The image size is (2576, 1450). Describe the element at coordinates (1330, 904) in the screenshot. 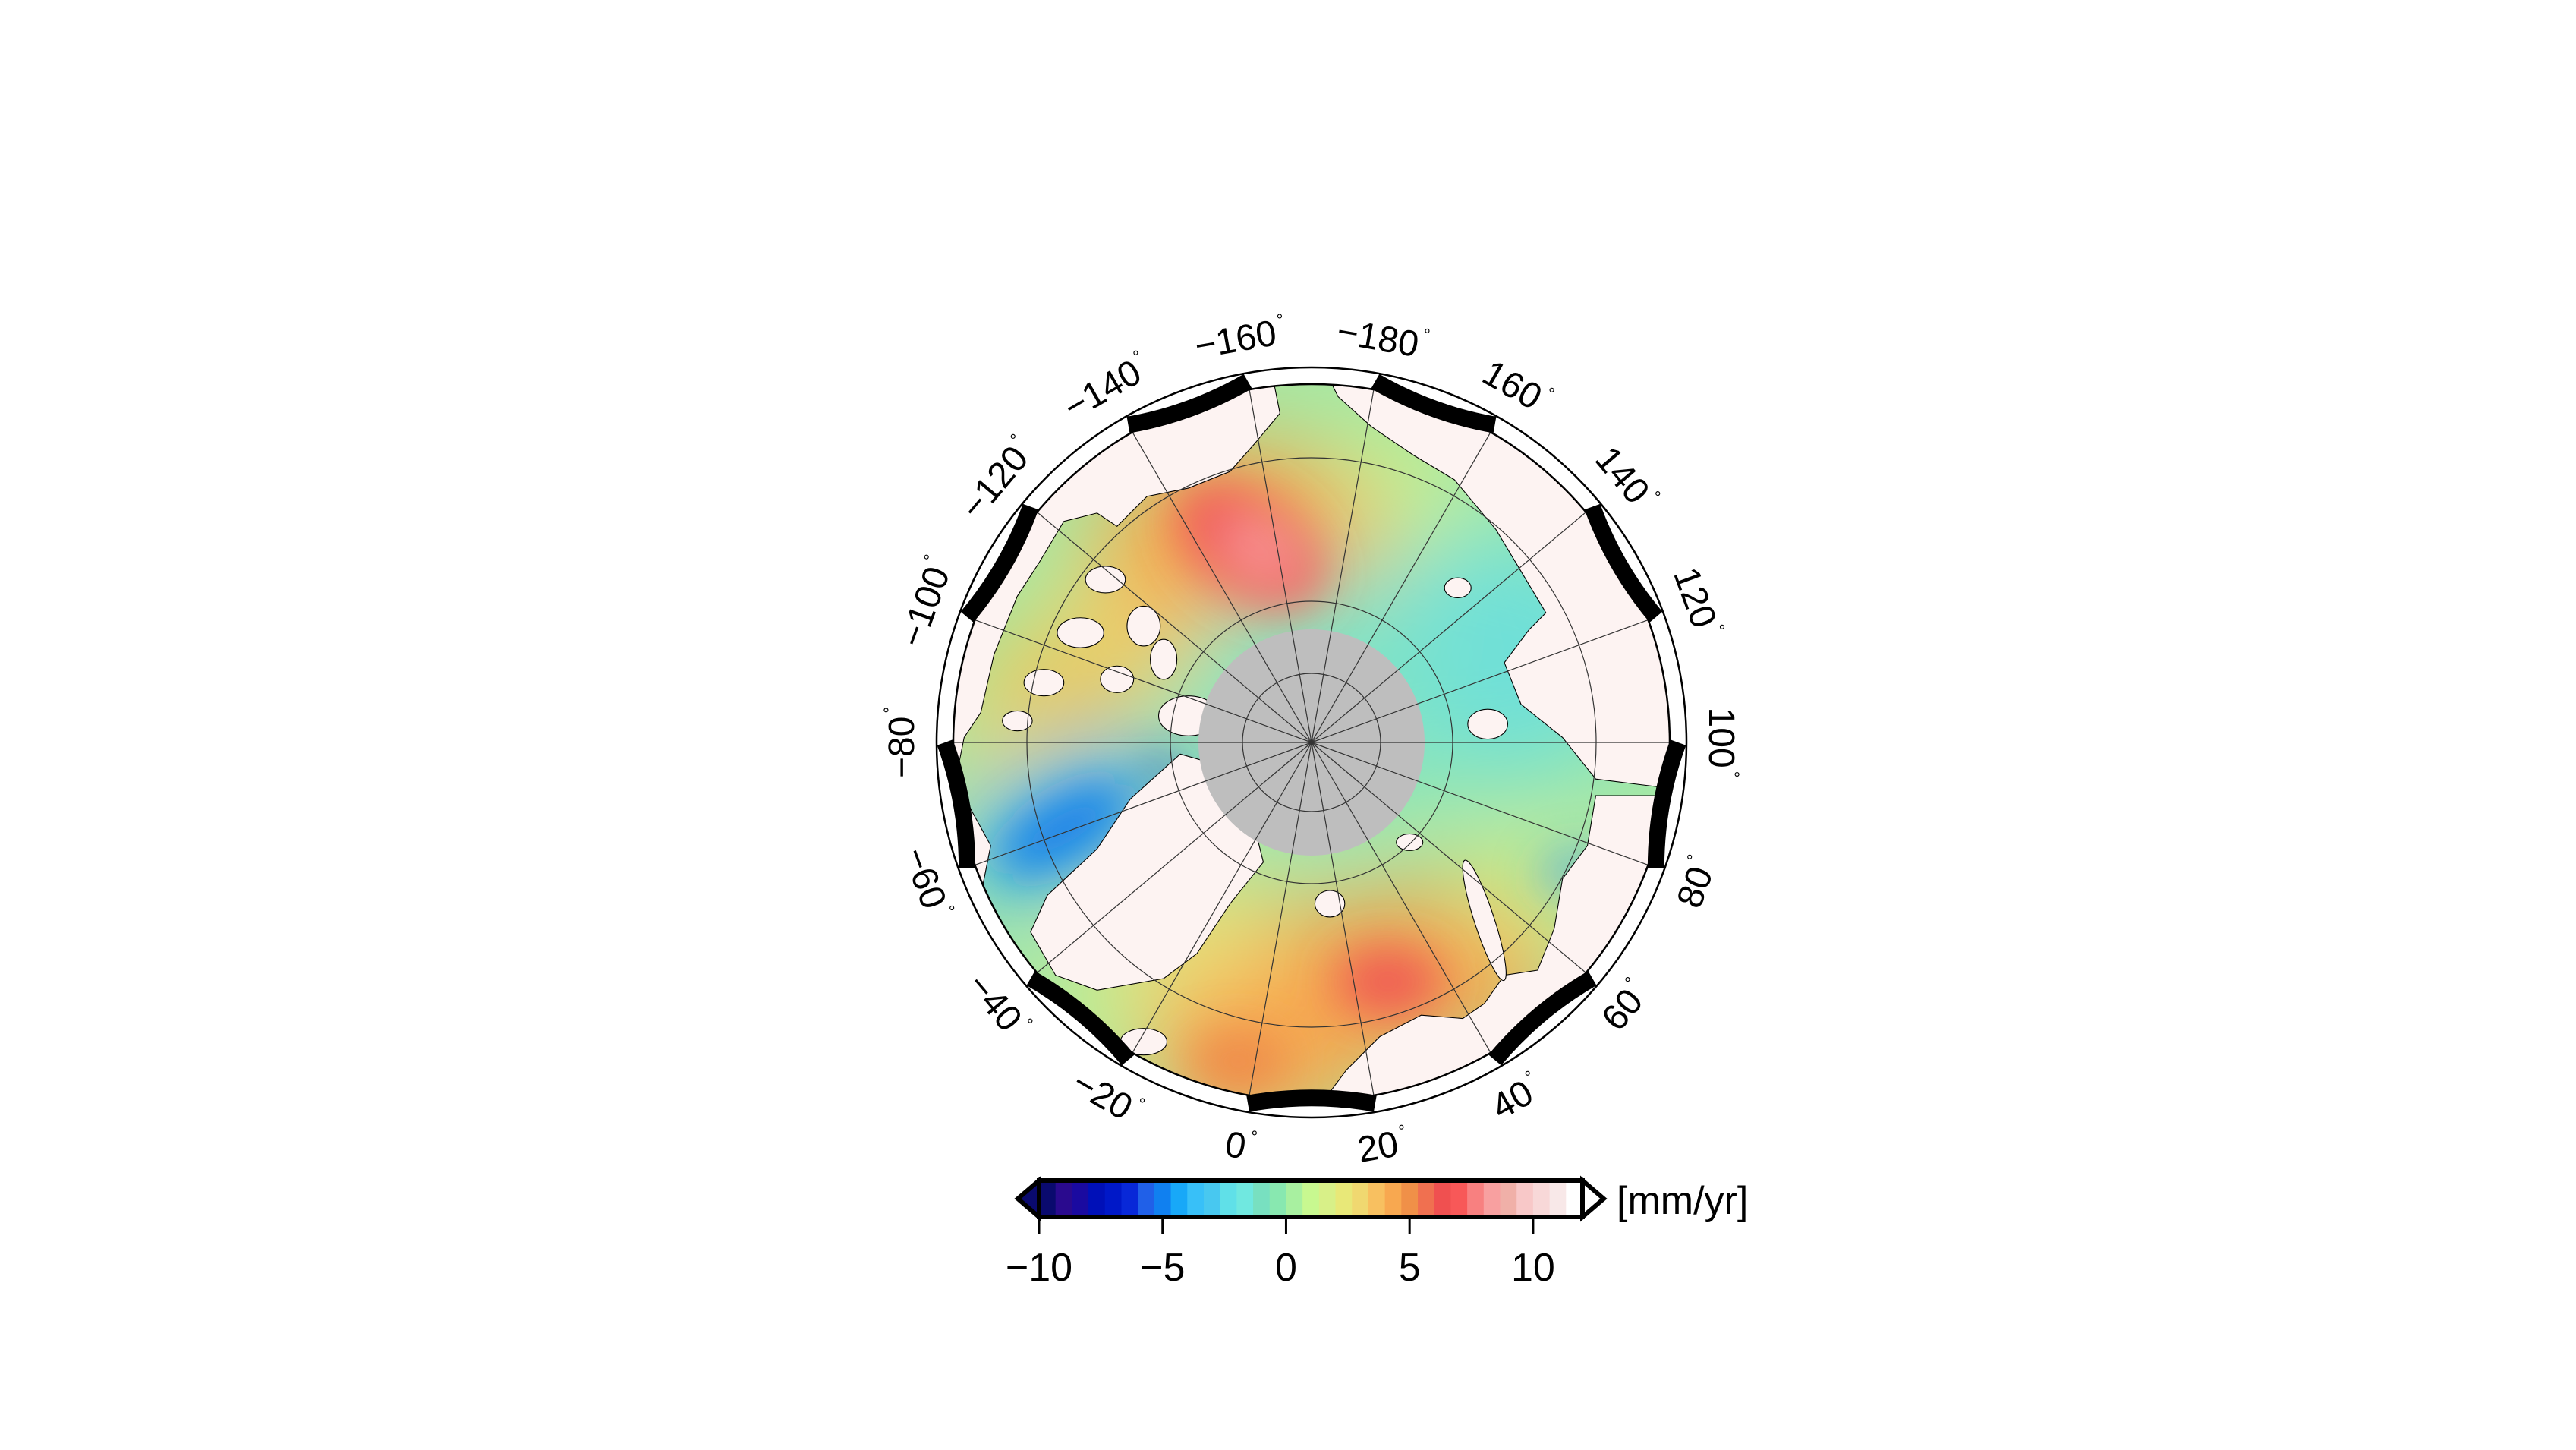

I see `svalbard` at that location.